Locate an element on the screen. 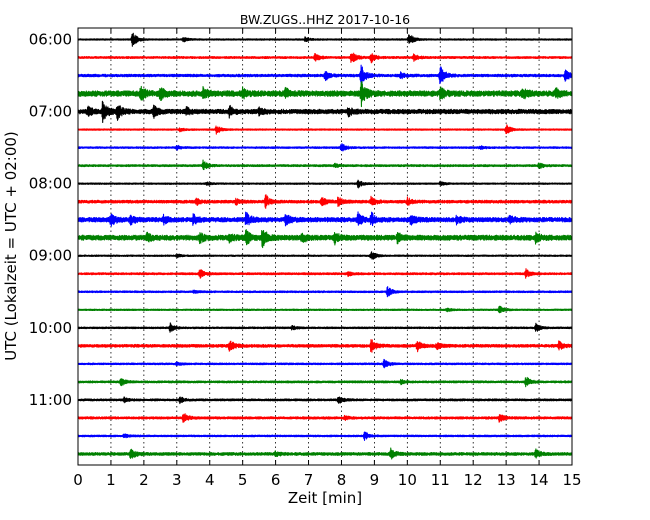 The height and width of the screenshot is (520, 650). x-tick-label: 3 is located at coordinates (177, 480).